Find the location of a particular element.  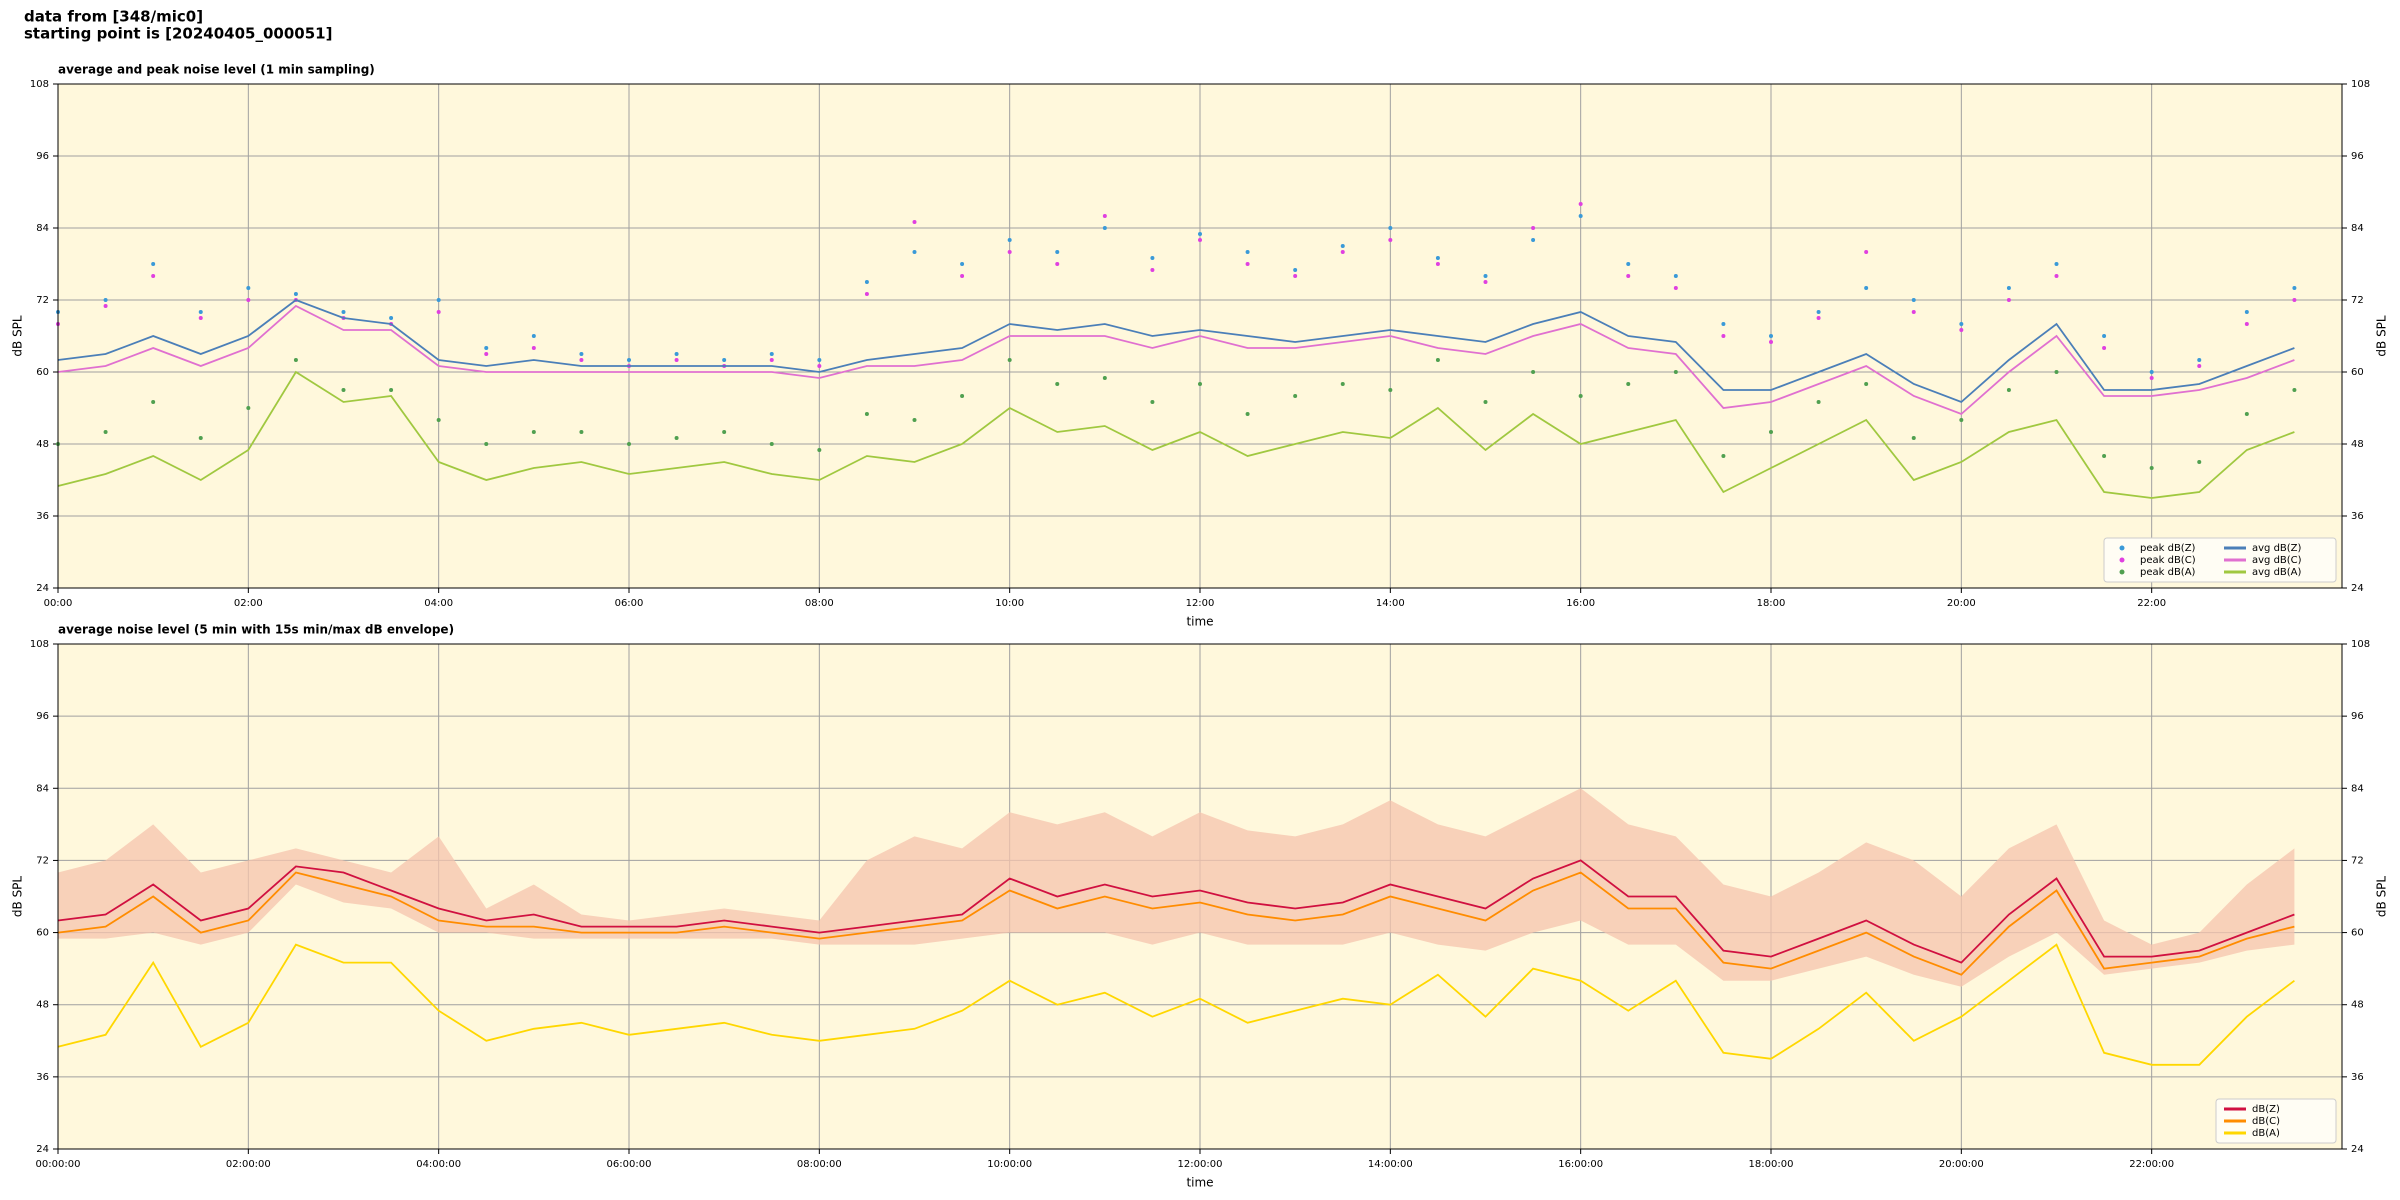

legend-label: dB(C) is located at coordinates (2266, 1121).